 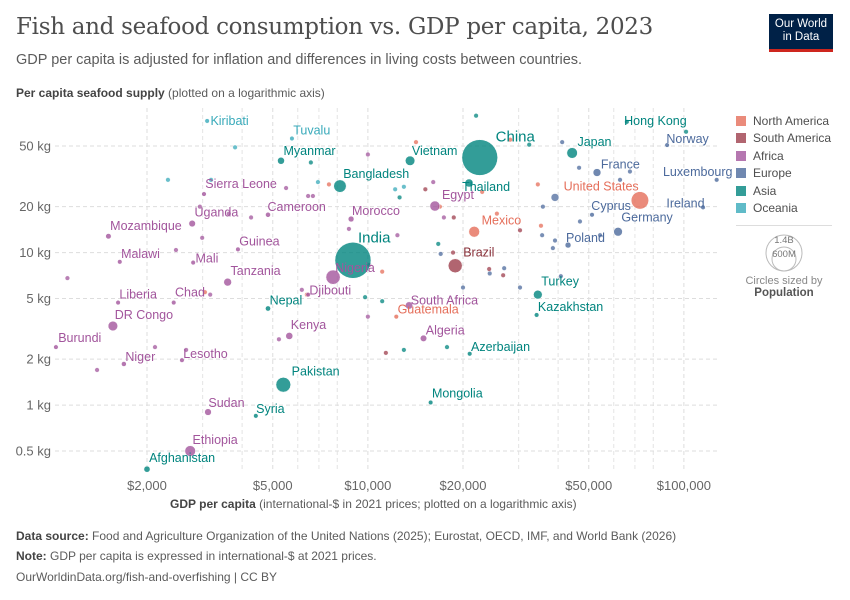 What do you see at coordinates (469, 183) in the screenshot?
I see `data-point-thailand` at bounding box center [469, 183].